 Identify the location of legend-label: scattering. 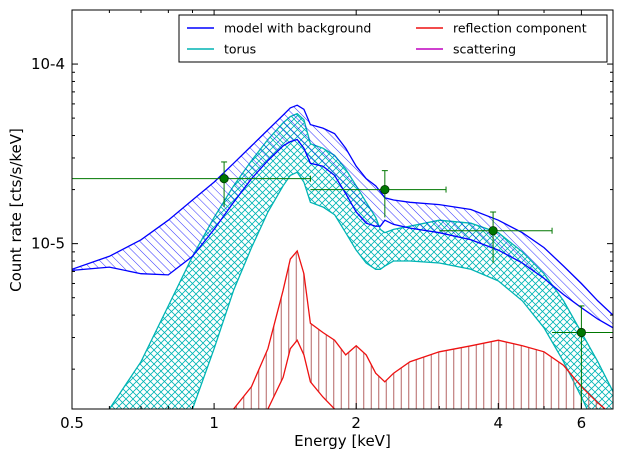
(484, 49).